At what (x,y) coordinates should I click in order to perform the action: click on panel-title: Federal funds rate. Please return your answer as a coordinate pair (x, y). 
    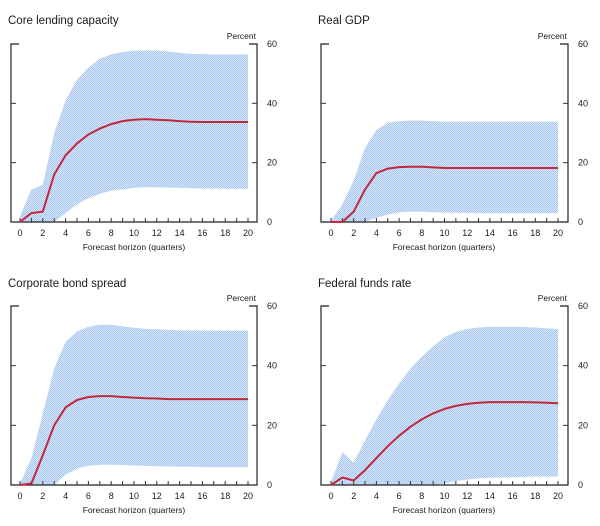
    Looking at the image, I should click on (364, 284).